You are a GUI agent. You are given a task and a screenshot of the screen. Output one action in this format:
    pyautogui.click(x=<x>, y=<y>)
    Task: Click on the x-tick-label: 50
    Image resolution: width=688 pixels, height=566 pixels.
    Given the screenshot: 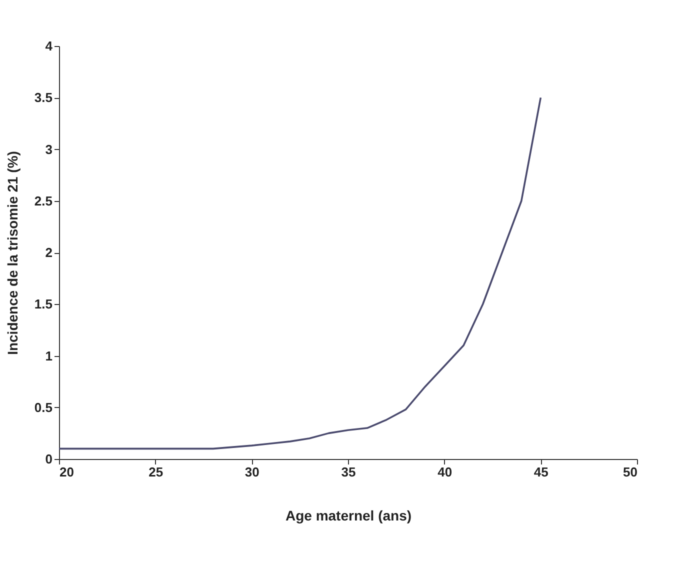 What is the action you would take?
    pyautogui.click(x=630, y=472)
    